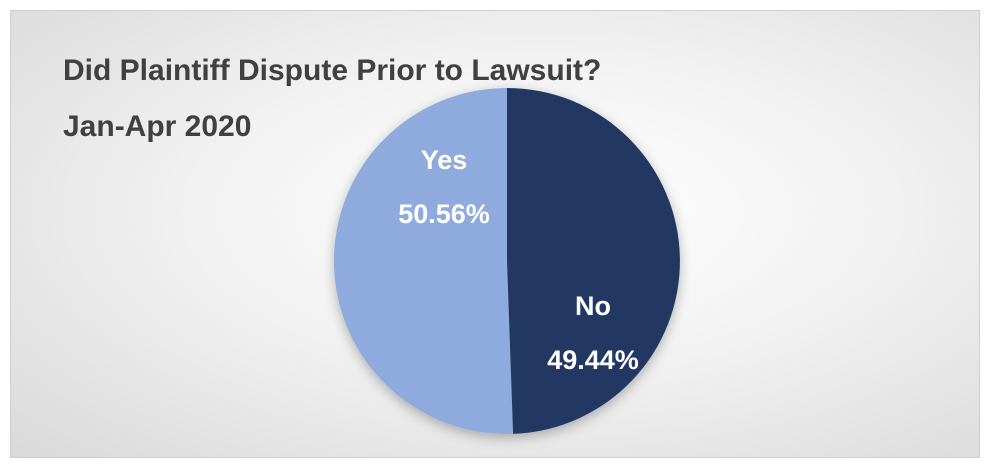  What do you see at coordinates (444, 160) in the screenshot?
I see `data-label-yes-category: Yes` at bounding box center [444, 160].